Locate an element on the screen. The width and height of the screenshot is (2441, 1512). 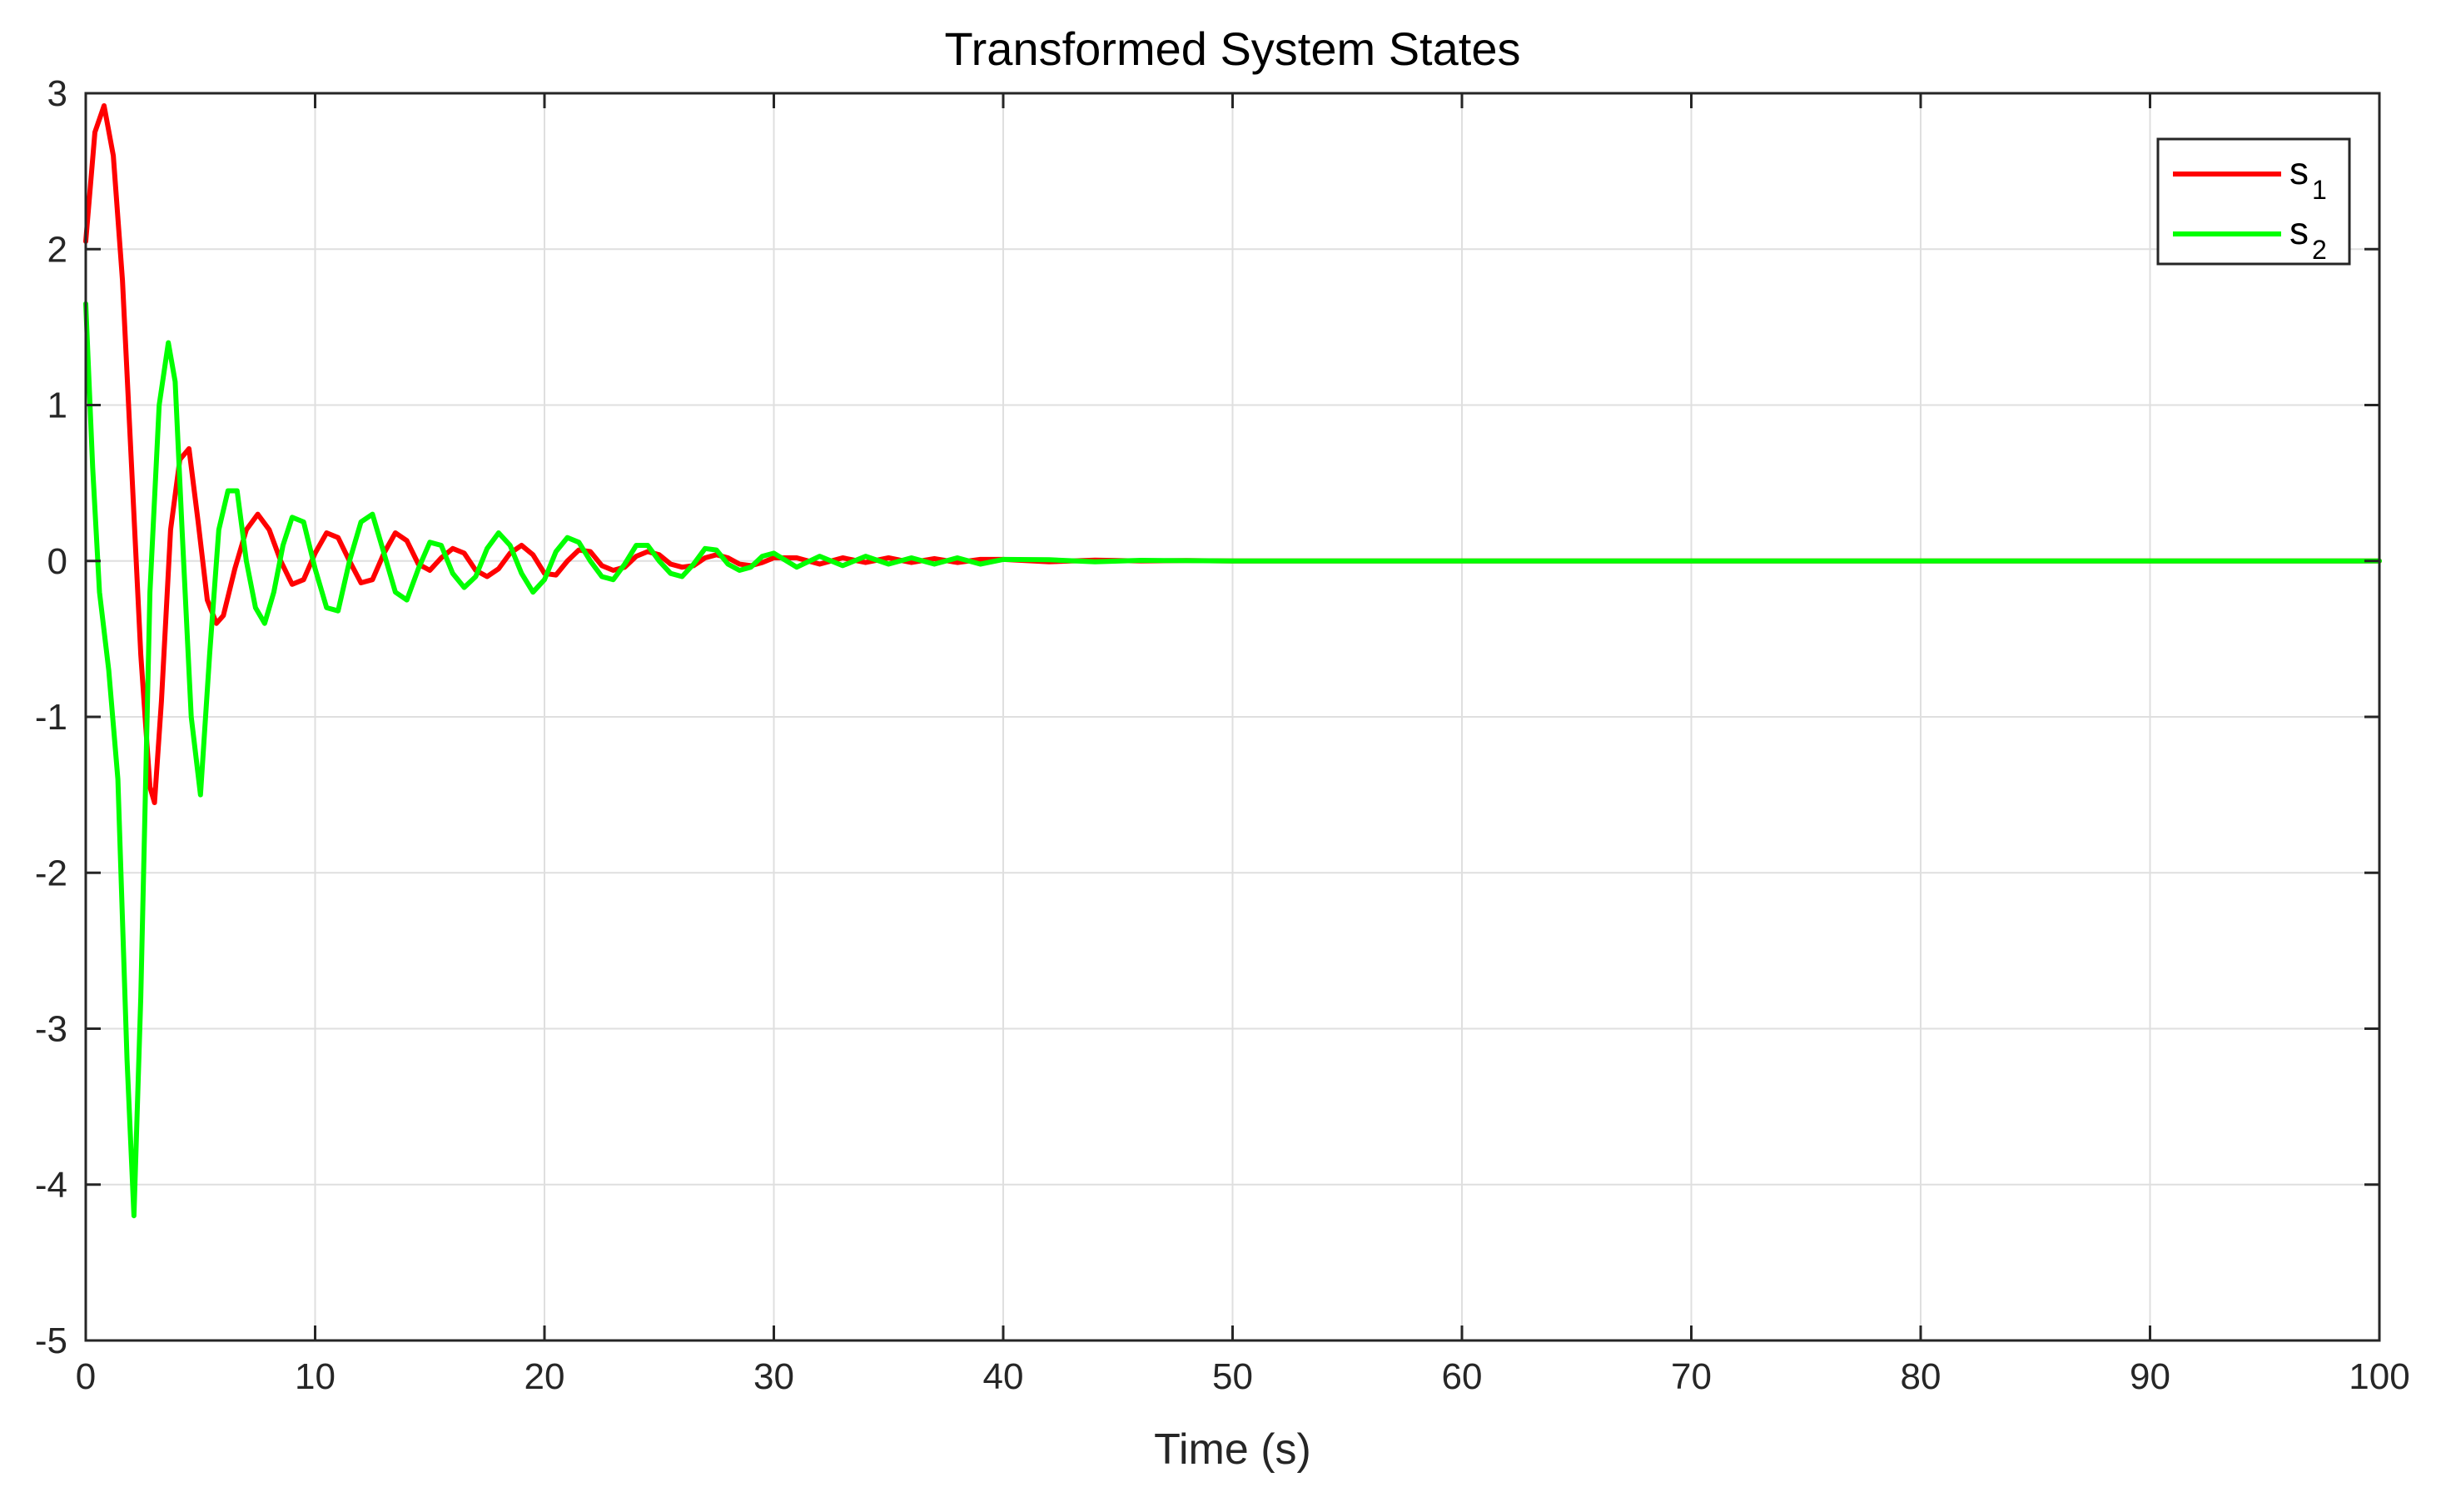
x-tick-label: 100 is located at coordinates (2379, 1377).